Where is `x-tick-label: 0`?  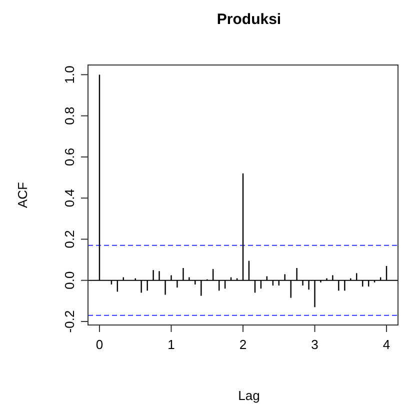
x-tick-label: 0 is located at coordinates (100, 344).